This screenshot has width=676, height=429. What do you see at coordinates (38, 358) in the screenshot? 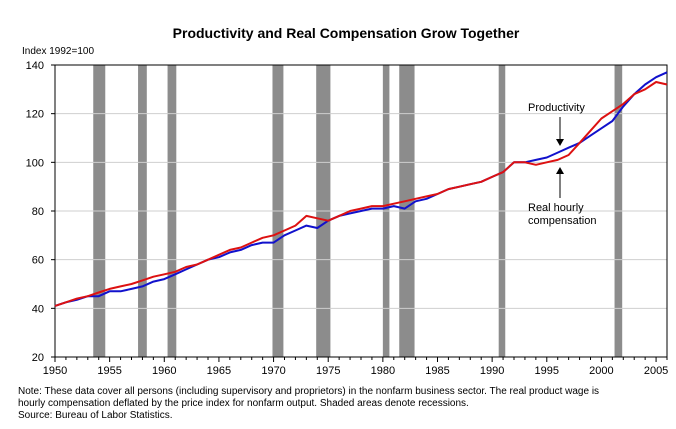
I see `y-tick-label-20: 20` at bounding box center [38, 358].